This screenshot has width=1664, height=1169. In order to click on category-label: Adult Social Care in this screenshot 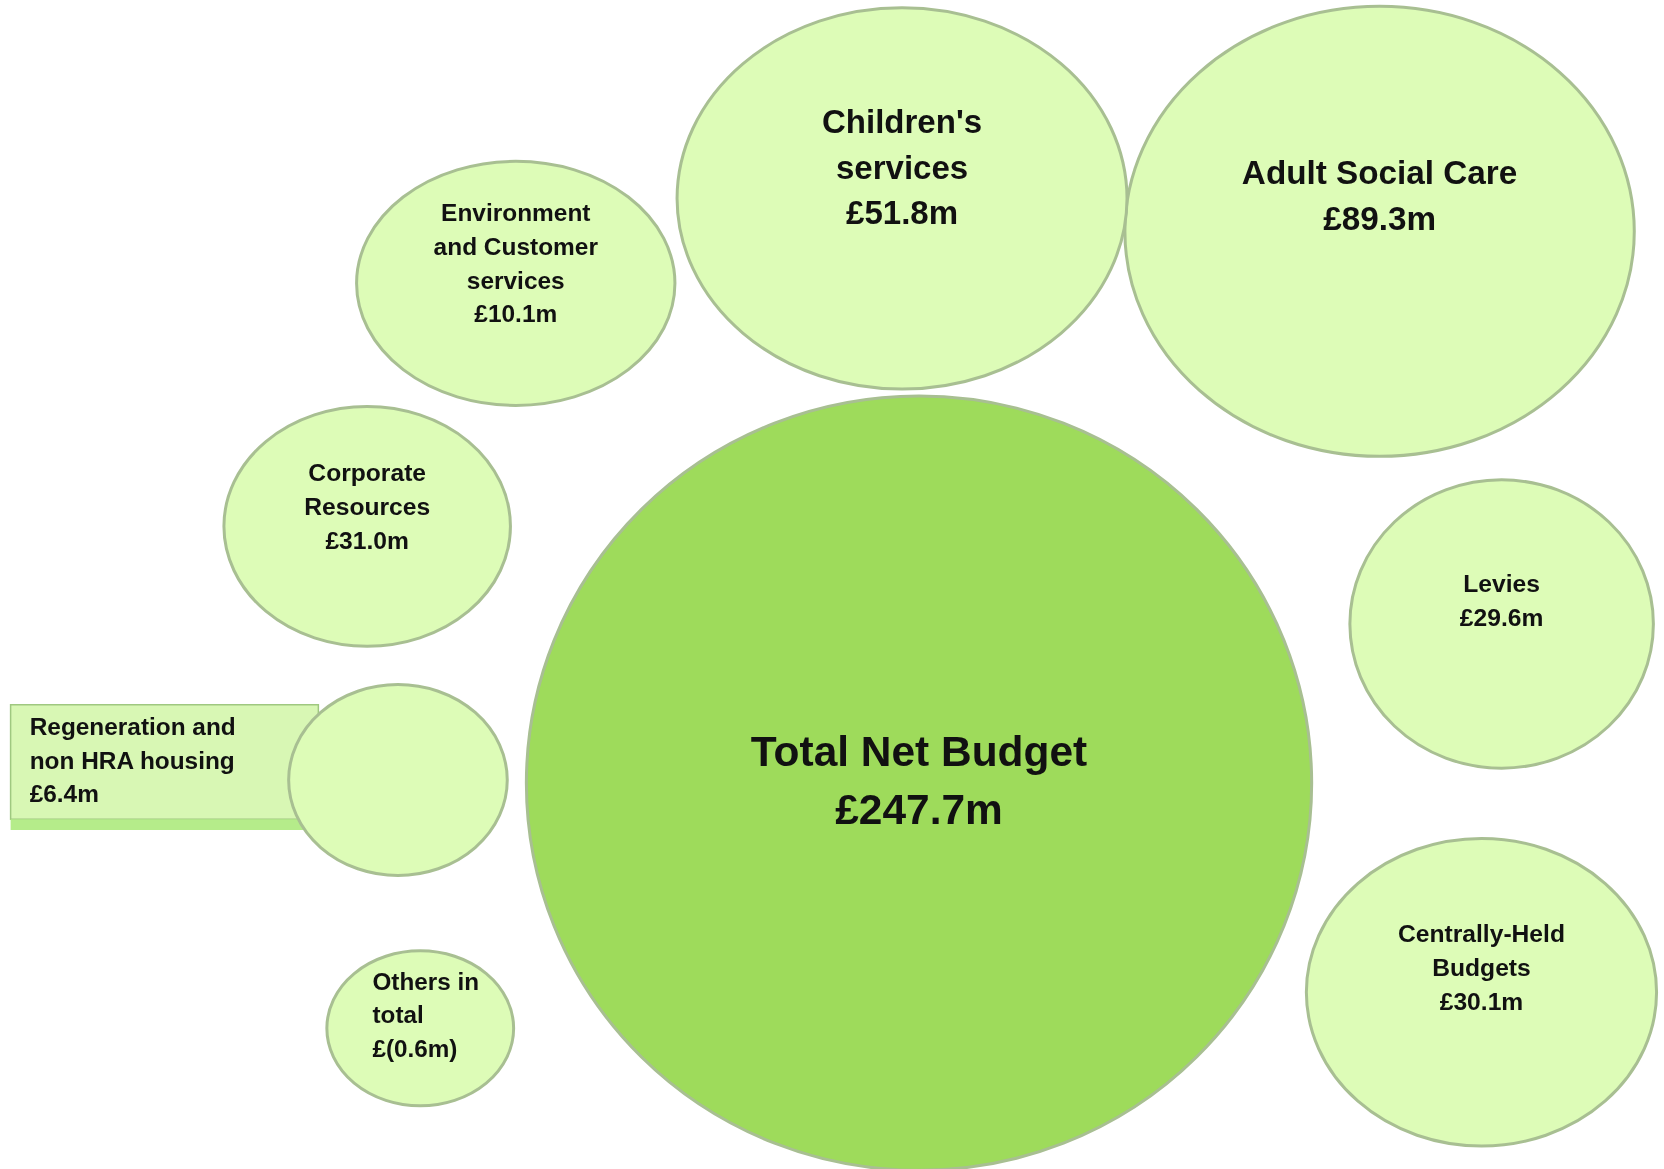, I will do `click(1379, 172)`.